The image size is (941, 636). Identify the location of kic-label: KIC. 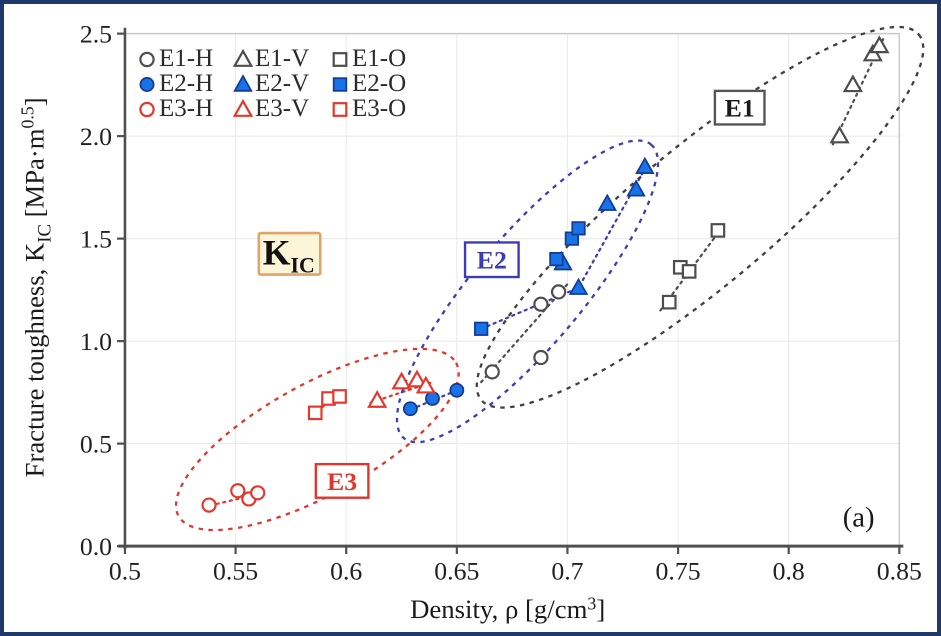
(289, 255).